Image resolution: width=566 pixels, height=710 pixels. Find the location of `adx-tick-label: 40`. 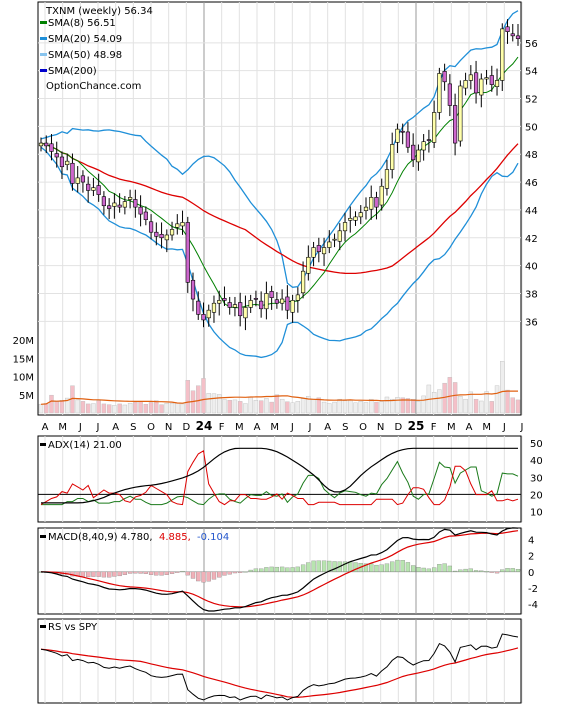

adx-tick-label: 40 is located at coordinates (536, 461).